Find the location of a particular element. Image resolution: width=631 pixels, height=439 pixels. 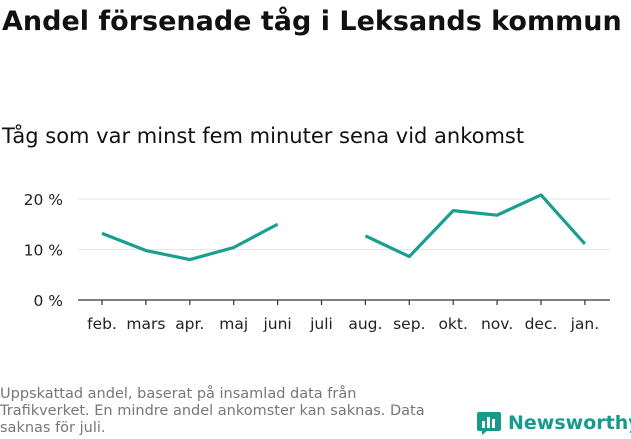

y-tick-label: 20 % is located at coordinates (43, 200).